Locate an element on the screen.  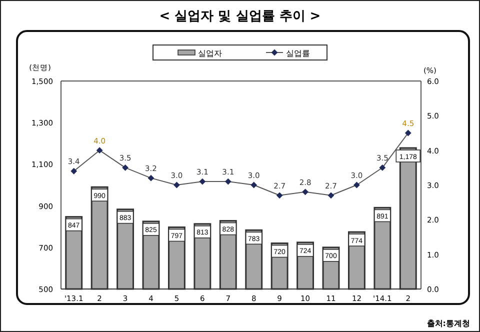
legend-label: 실업자 is located at coordinates (210, 53).